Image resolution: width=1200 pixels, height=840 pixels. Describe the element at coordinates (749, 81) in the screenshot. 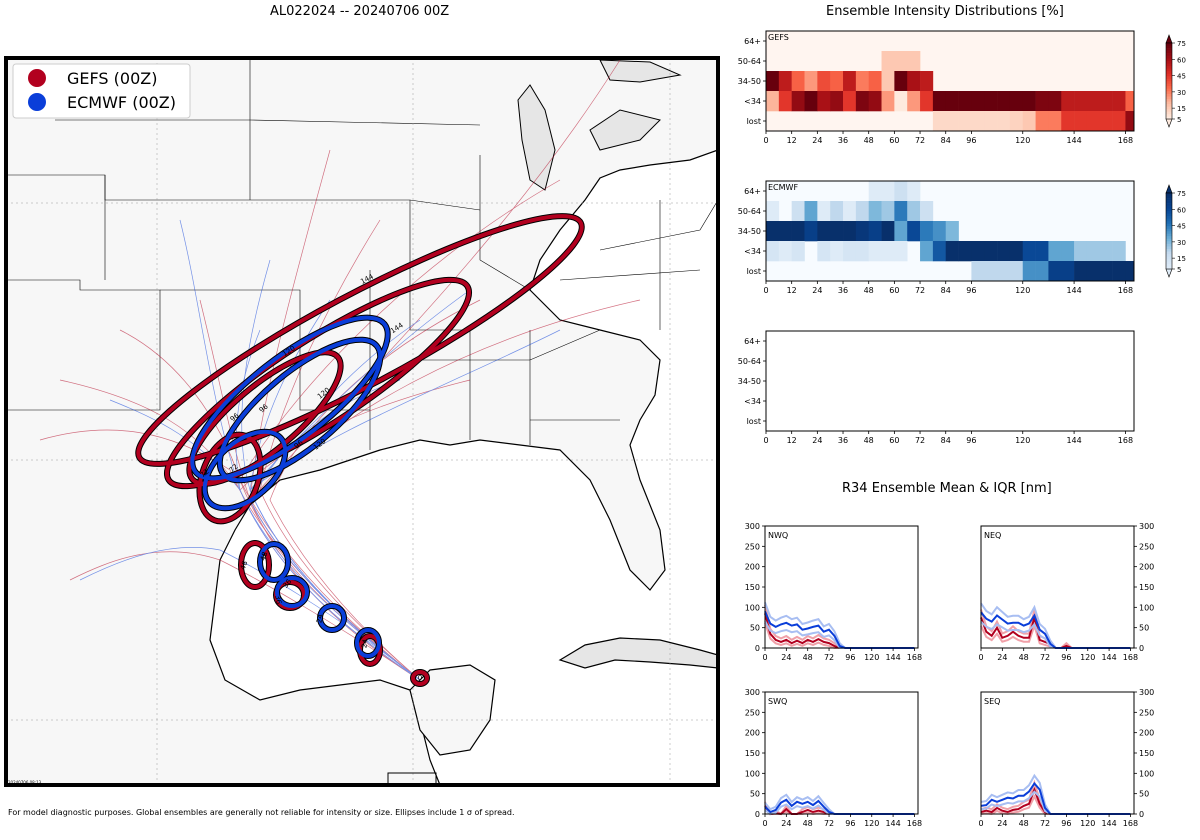

I see `y-tick-label: 34-50` at that location.